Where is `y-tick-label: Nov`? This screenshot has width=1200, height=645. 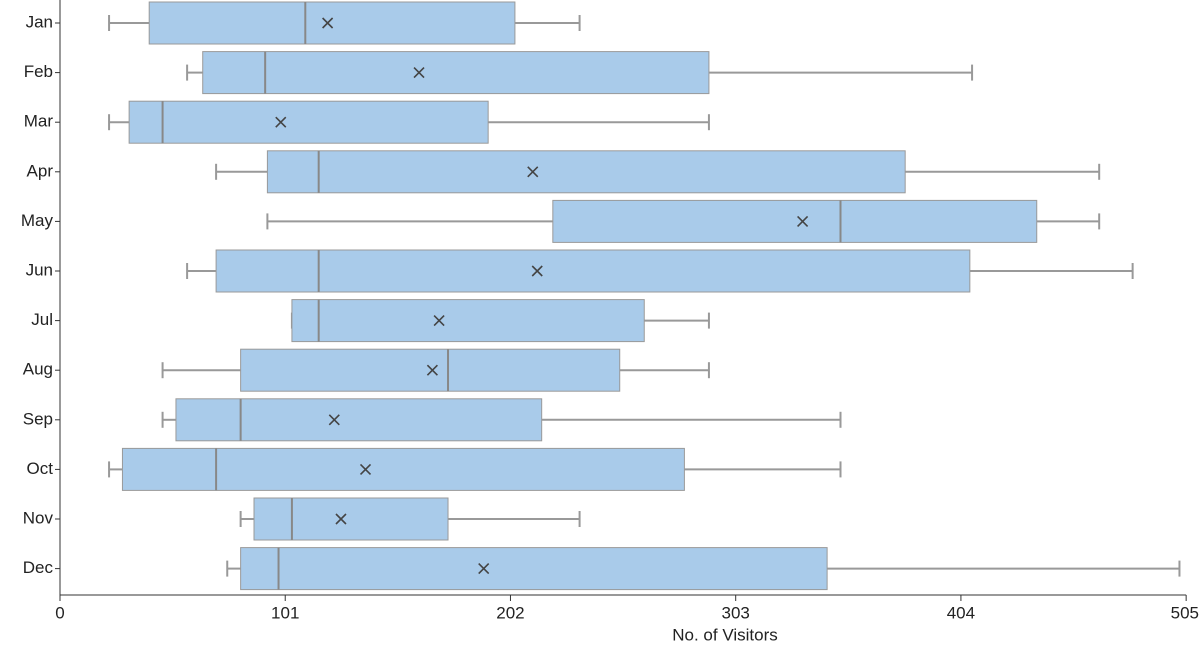 y-tick-label: Nov is located at coordinates (38, 517).